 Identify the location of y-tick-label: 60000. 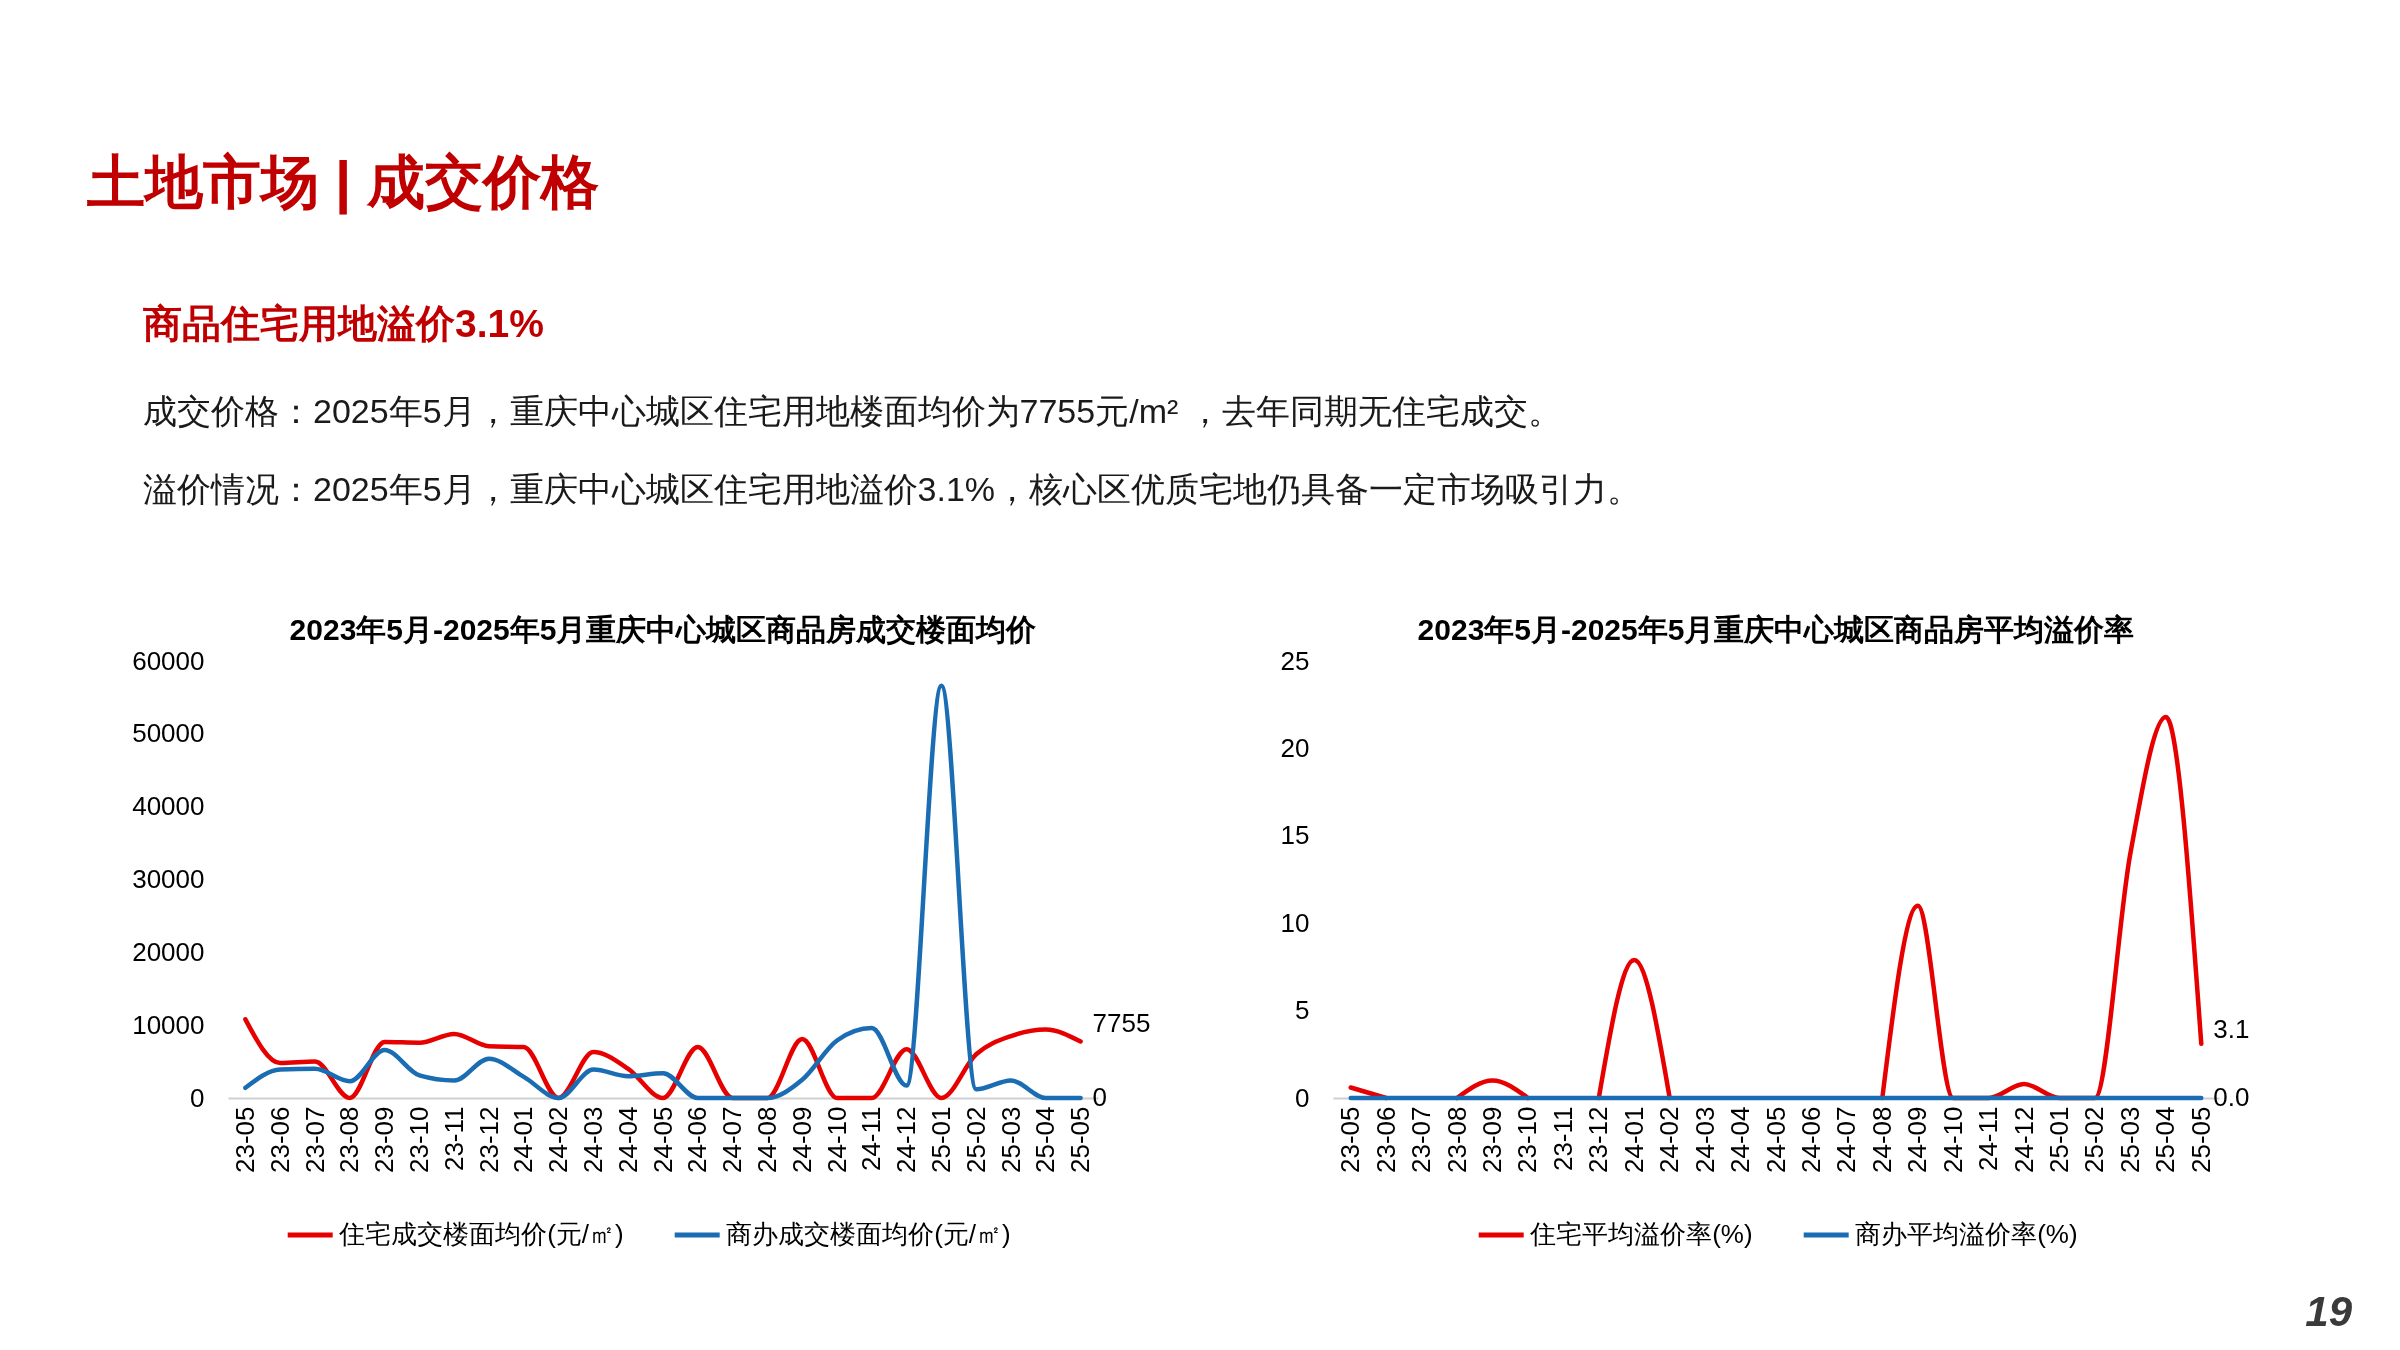
(168, 660).